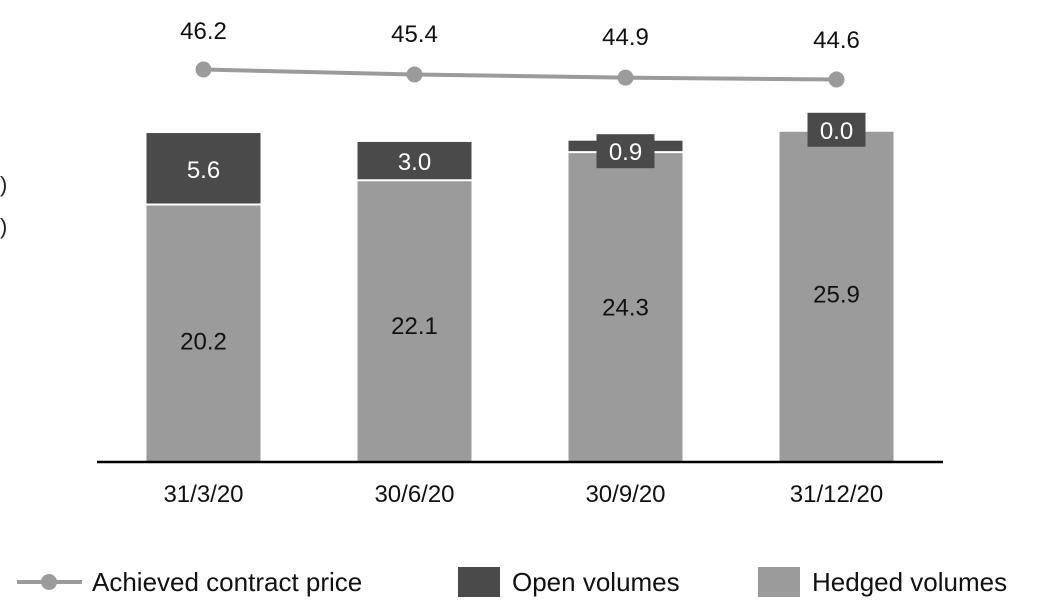 This screenshot has height=600, width=1050. Describe the element at coordinates (909, 582) in the screenshot. I see `legend-label-hedged: Hedged volumes` at that location.